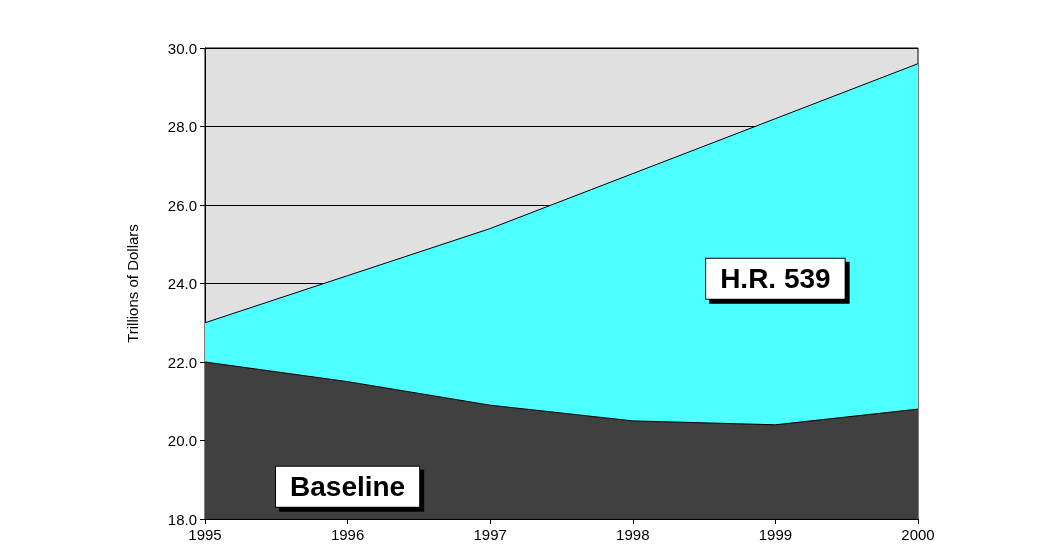 This screenshot has height=556, width=1038. I want to click on x-tick-label: 1998, so click(633, 534).